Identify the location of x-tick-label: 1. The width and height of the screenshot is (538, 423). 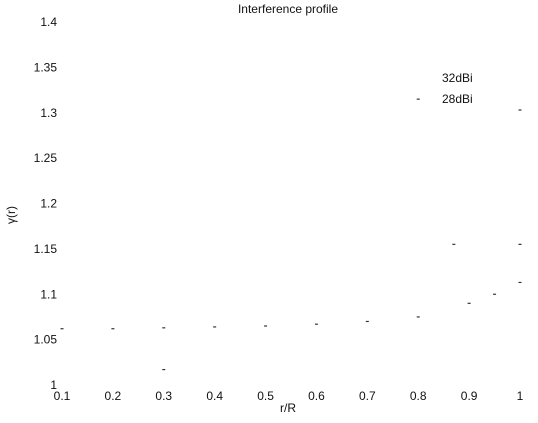
(520, 396).